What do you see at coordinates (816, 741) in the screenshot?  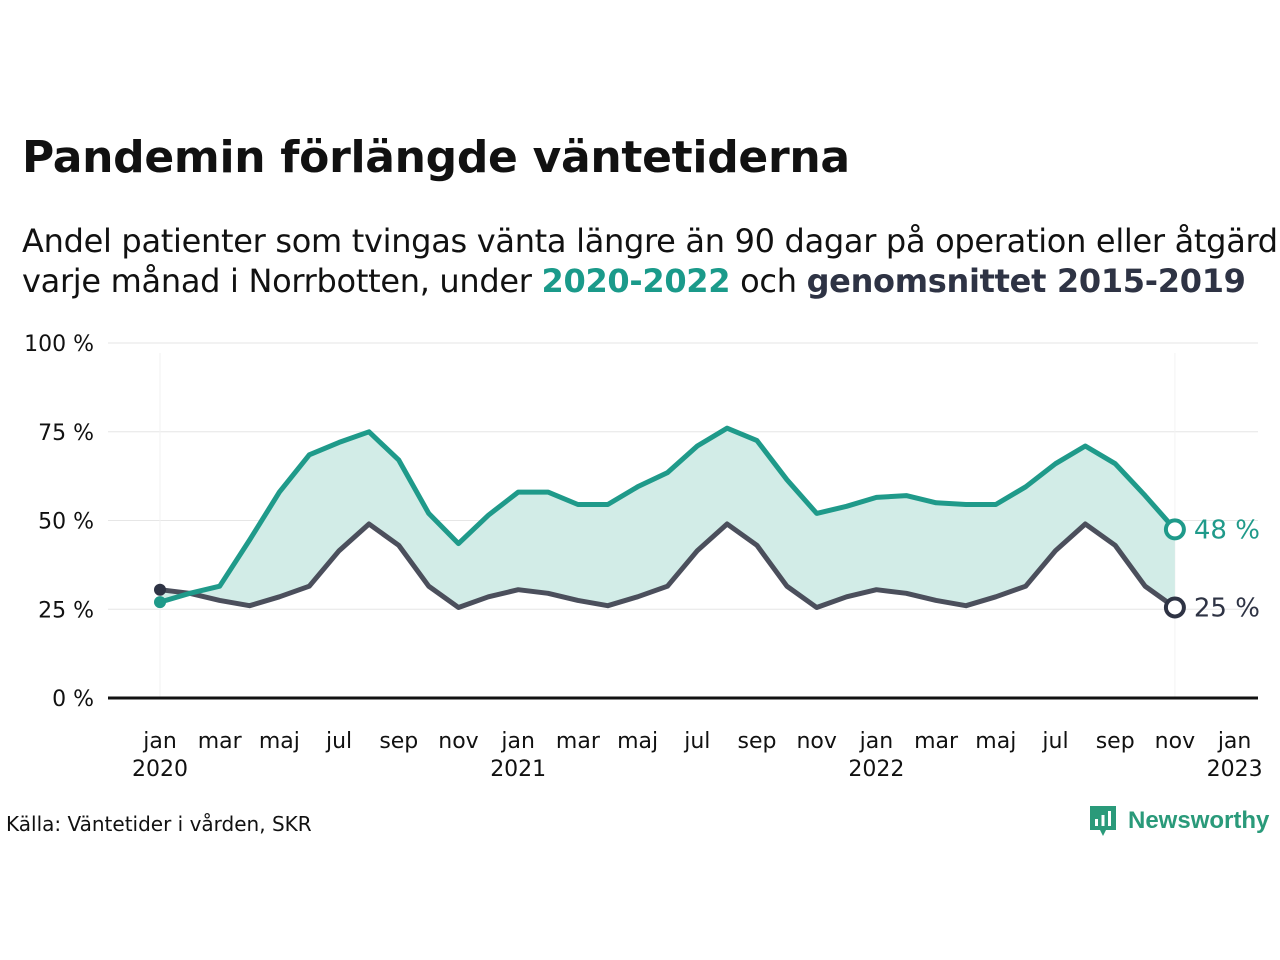 I see `x-tick-label-2021-11: nov` at bounding box center [816, 741].